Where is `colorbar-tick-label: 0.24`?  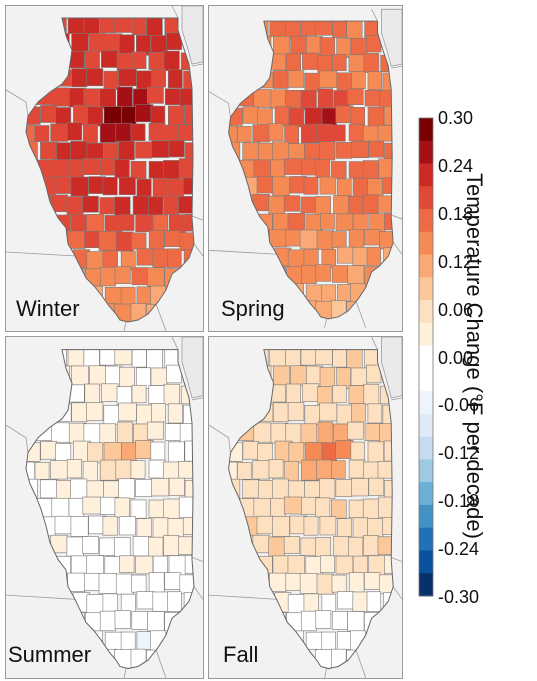
colorbar-tick-label: 0.24 is located at coordinates (456, 165).